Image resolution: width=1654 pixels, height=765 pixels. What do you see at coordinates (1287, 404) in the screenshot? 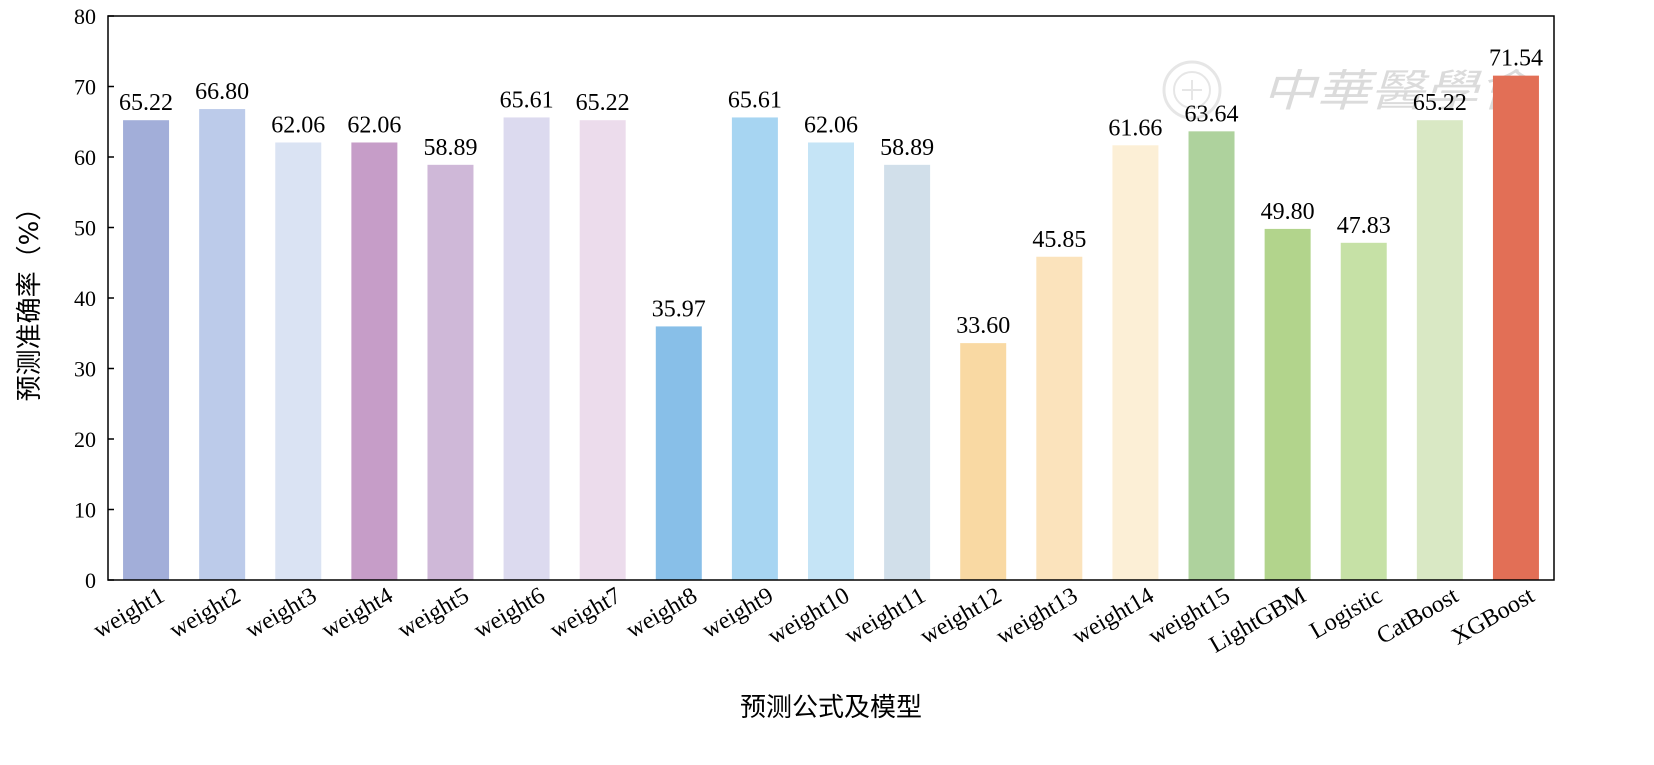
I see `bar-lightgbm` at bounding box center [1287, 404].